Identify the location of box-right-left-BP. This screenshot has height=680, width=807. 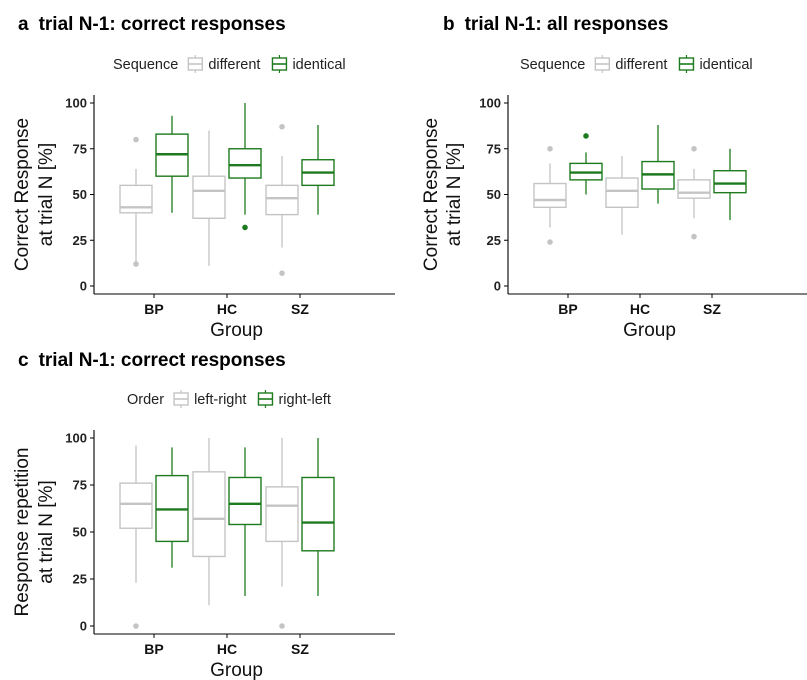
(172, 507).